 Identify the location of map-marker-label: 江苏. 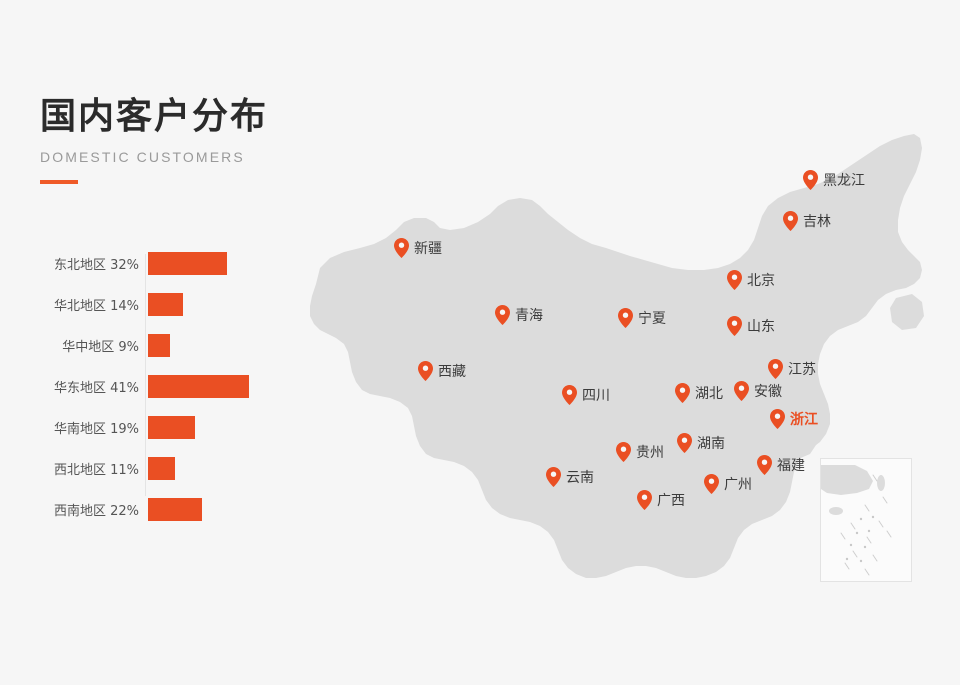
(802, 370).